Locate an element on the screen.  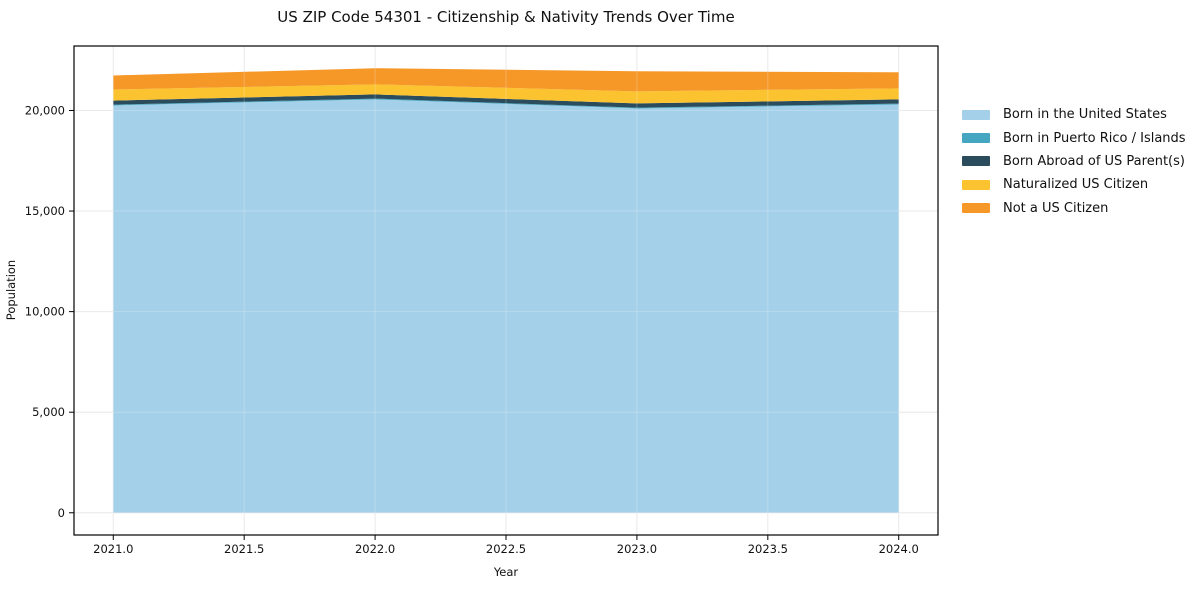
x-tick-label: 2023.5 is located at coordinates (768, 549).